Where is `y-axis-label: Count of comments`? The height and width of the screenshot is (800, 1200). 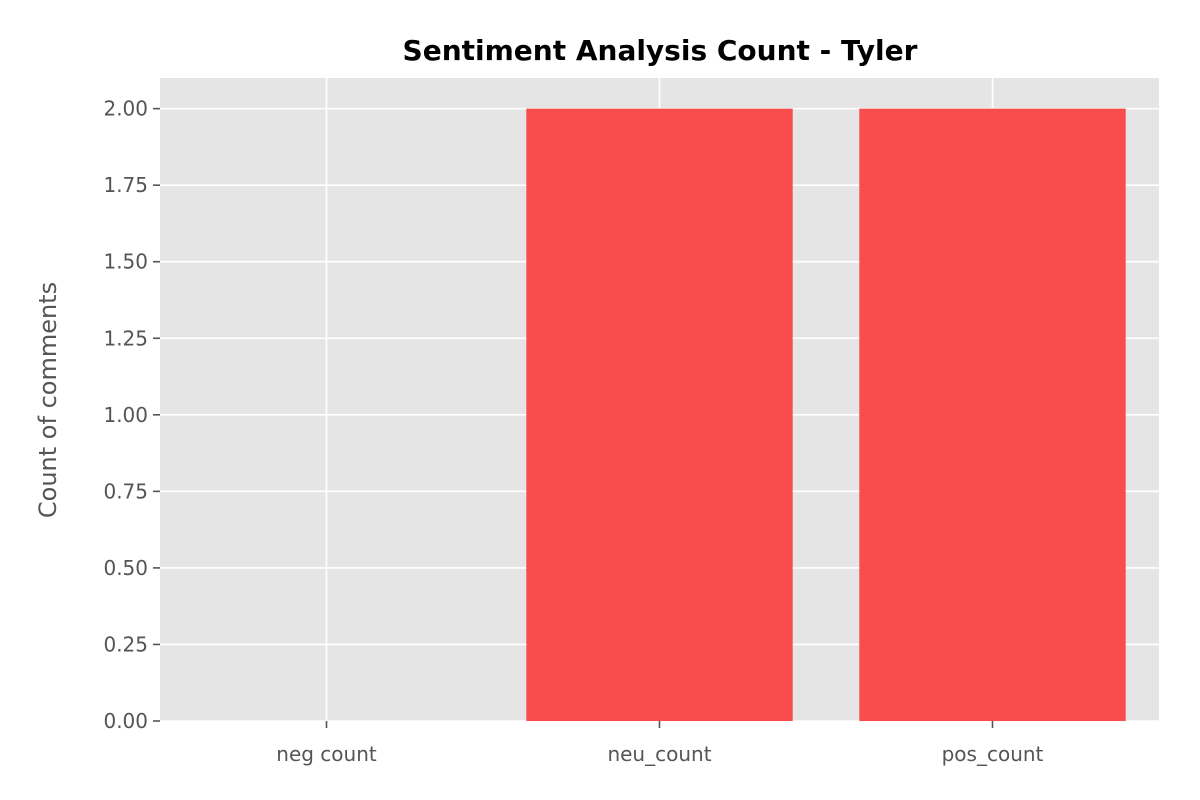 y-axis-label: Count of comments is located at coordinates (48, 400).